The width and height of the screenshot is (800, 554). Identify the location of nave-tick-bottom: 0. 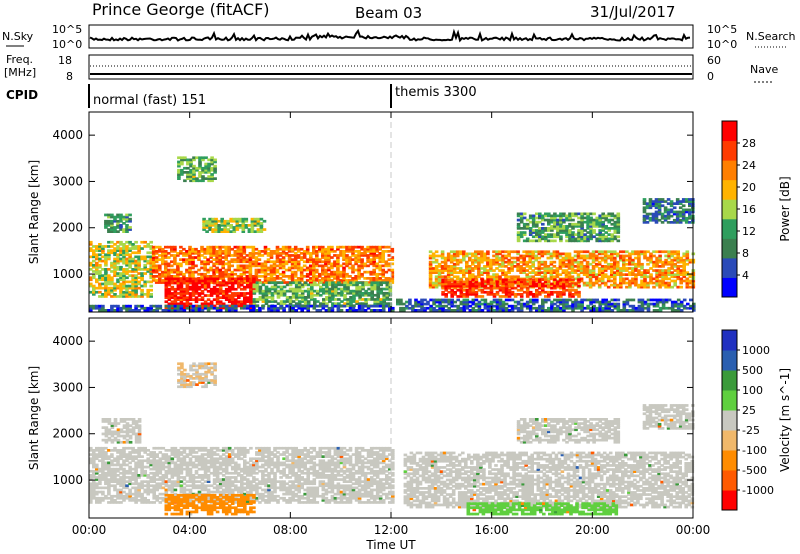
(710, 76).